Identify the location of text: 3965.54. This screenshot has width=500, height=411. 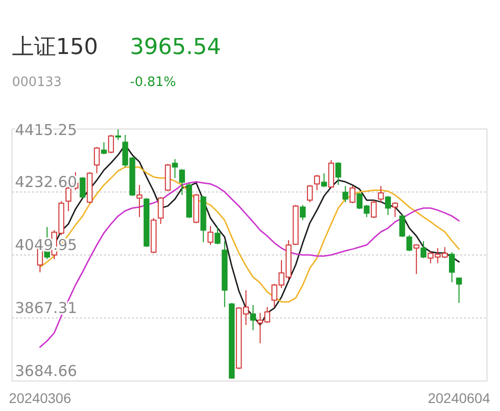
(175, 47).